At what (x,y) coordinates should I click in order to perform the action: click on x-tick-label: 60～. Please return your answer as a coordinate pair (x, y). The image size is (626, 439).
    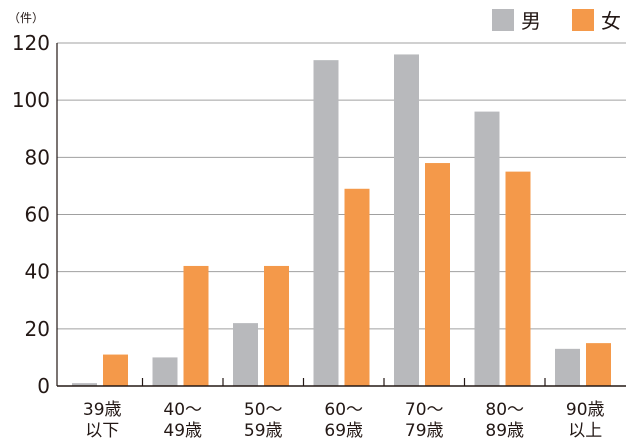
    Looking at the image, I should click on (343, 410).